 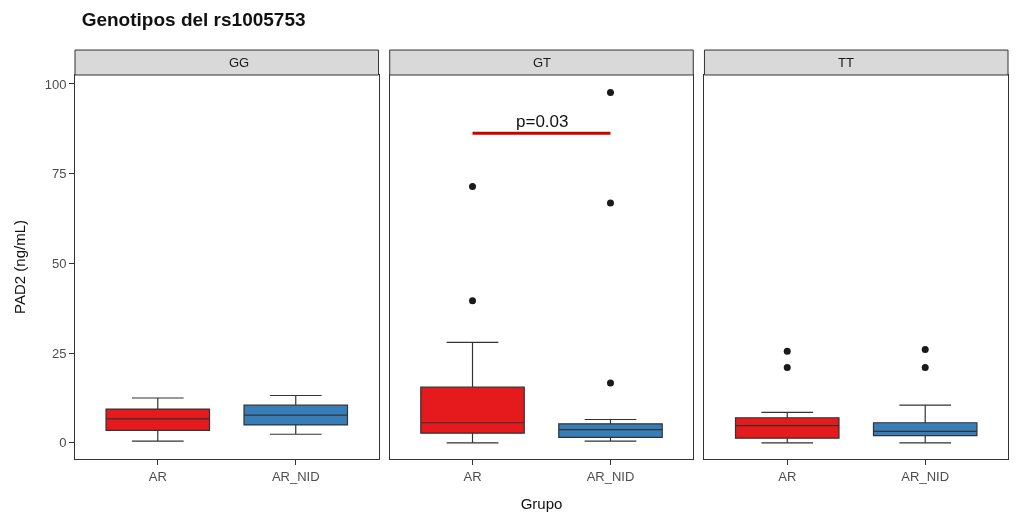 I want to click on chart-subtitle: GT, so click(x=542, y=62).